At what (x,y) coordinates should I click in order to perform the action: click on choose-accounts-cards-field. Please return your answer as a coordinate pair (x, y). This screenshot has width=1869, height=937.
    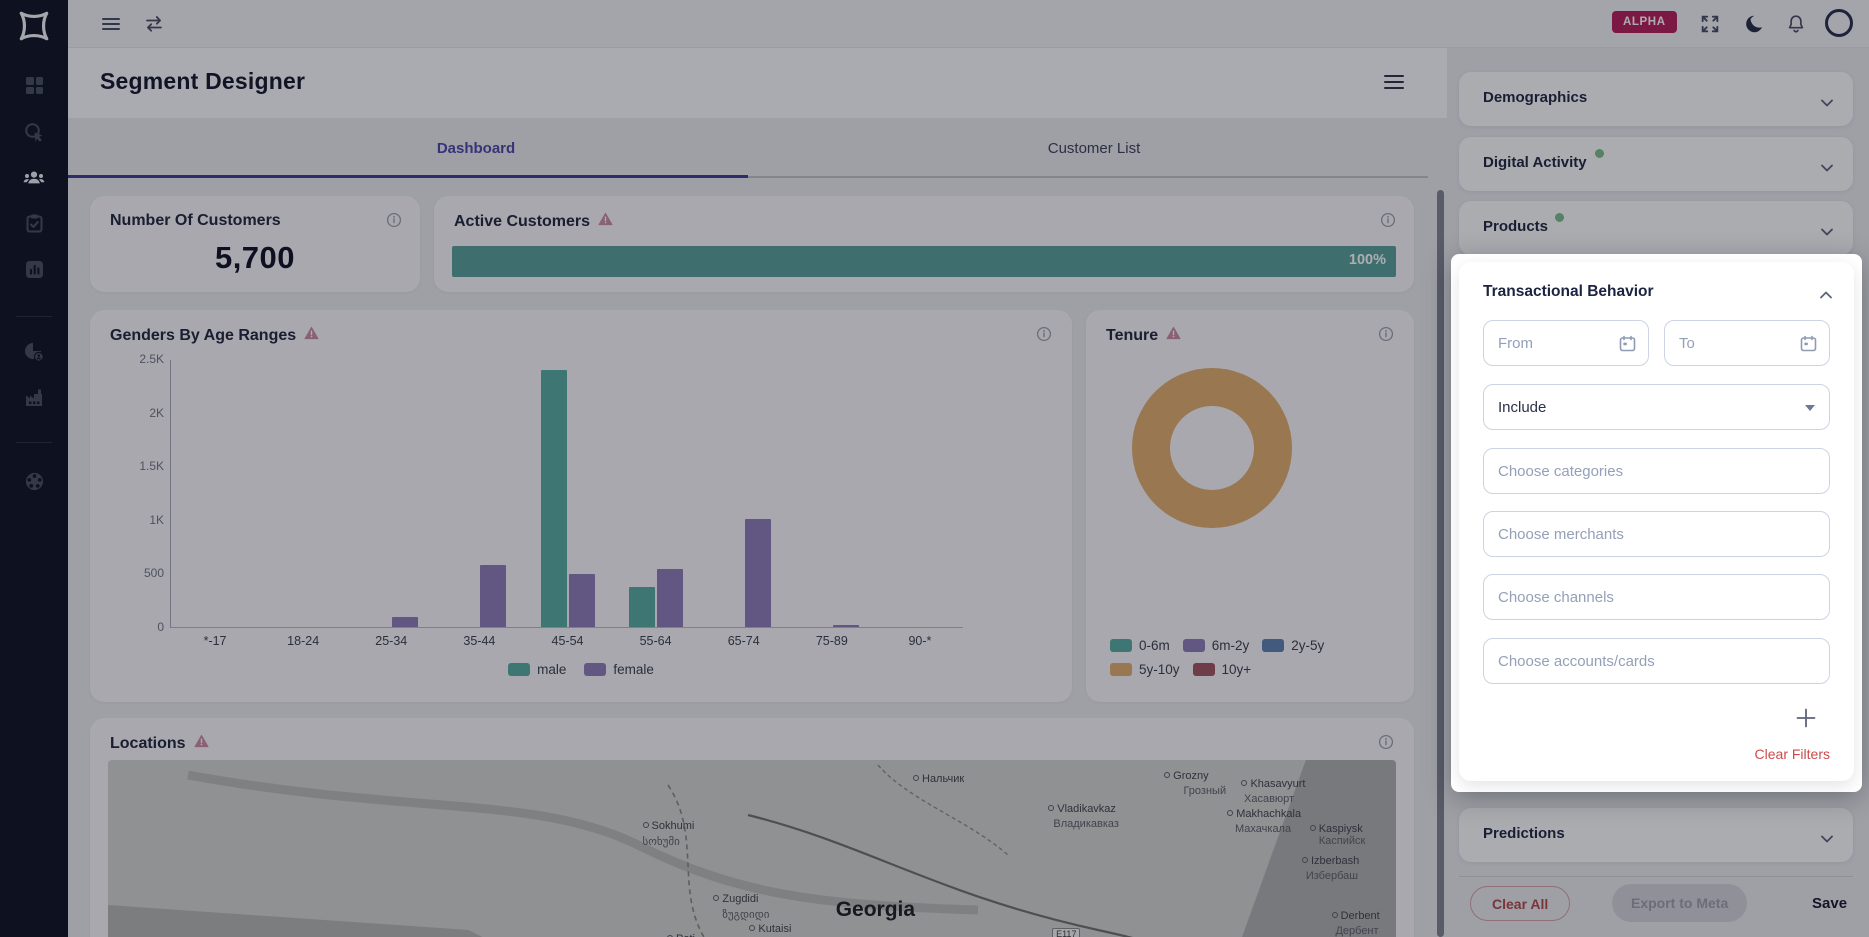
    Looking at the image, I should click on (1656, 661).